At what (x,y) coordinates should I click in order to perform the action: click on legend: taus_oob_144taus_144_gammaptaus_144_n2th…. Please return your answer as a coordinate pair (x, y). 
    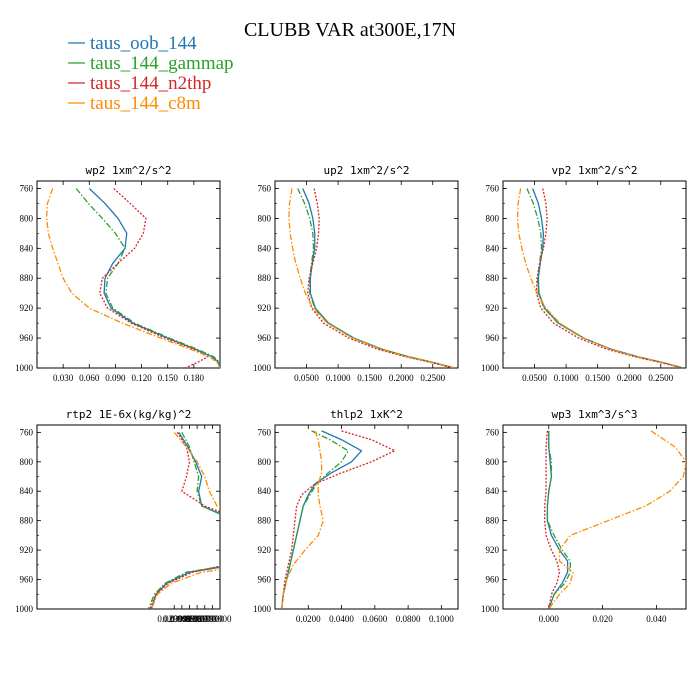
    Looking at the image, I should click on (151, 73).